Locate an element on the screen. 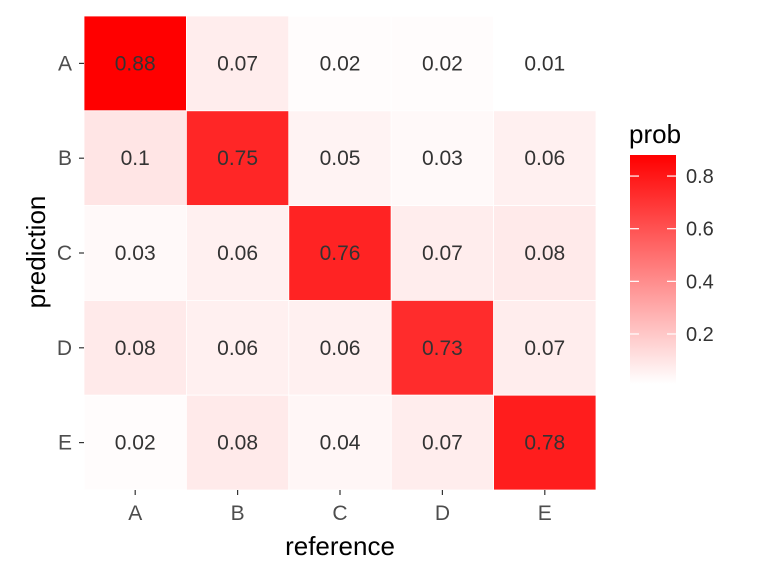 This screenshot has height=576, width=768. x-axis-tick-label: C is located at coordinates (339, 513).